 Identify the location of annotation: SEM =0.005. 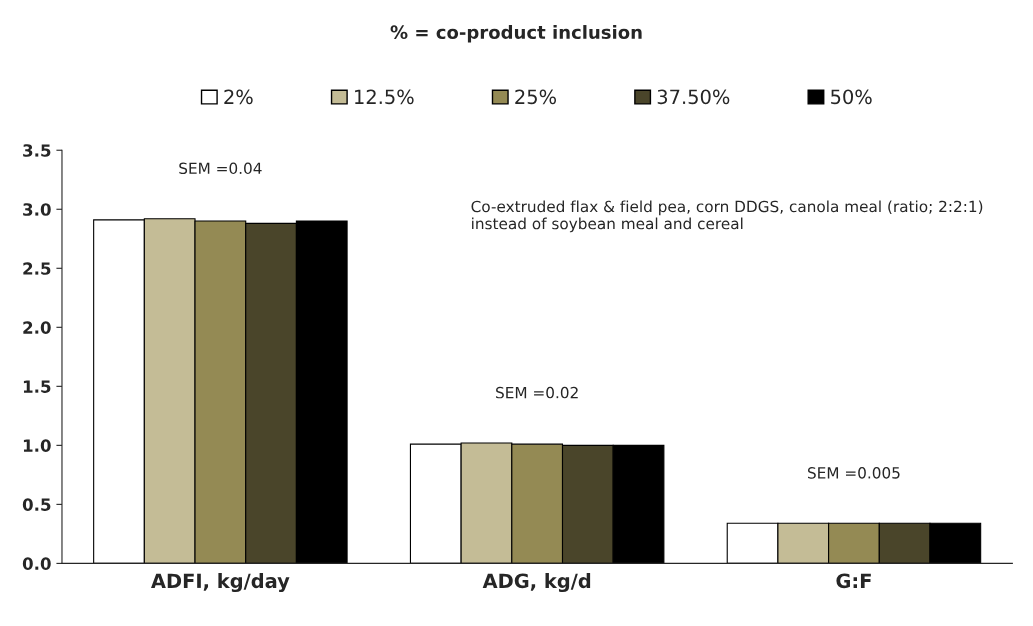
(853, 473).